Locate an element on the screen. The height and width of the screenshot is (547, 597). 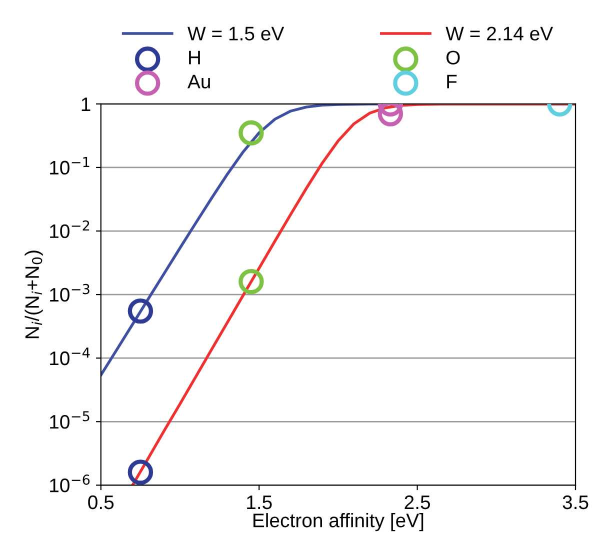
legend-label: H is located at coordinates (194, 57).